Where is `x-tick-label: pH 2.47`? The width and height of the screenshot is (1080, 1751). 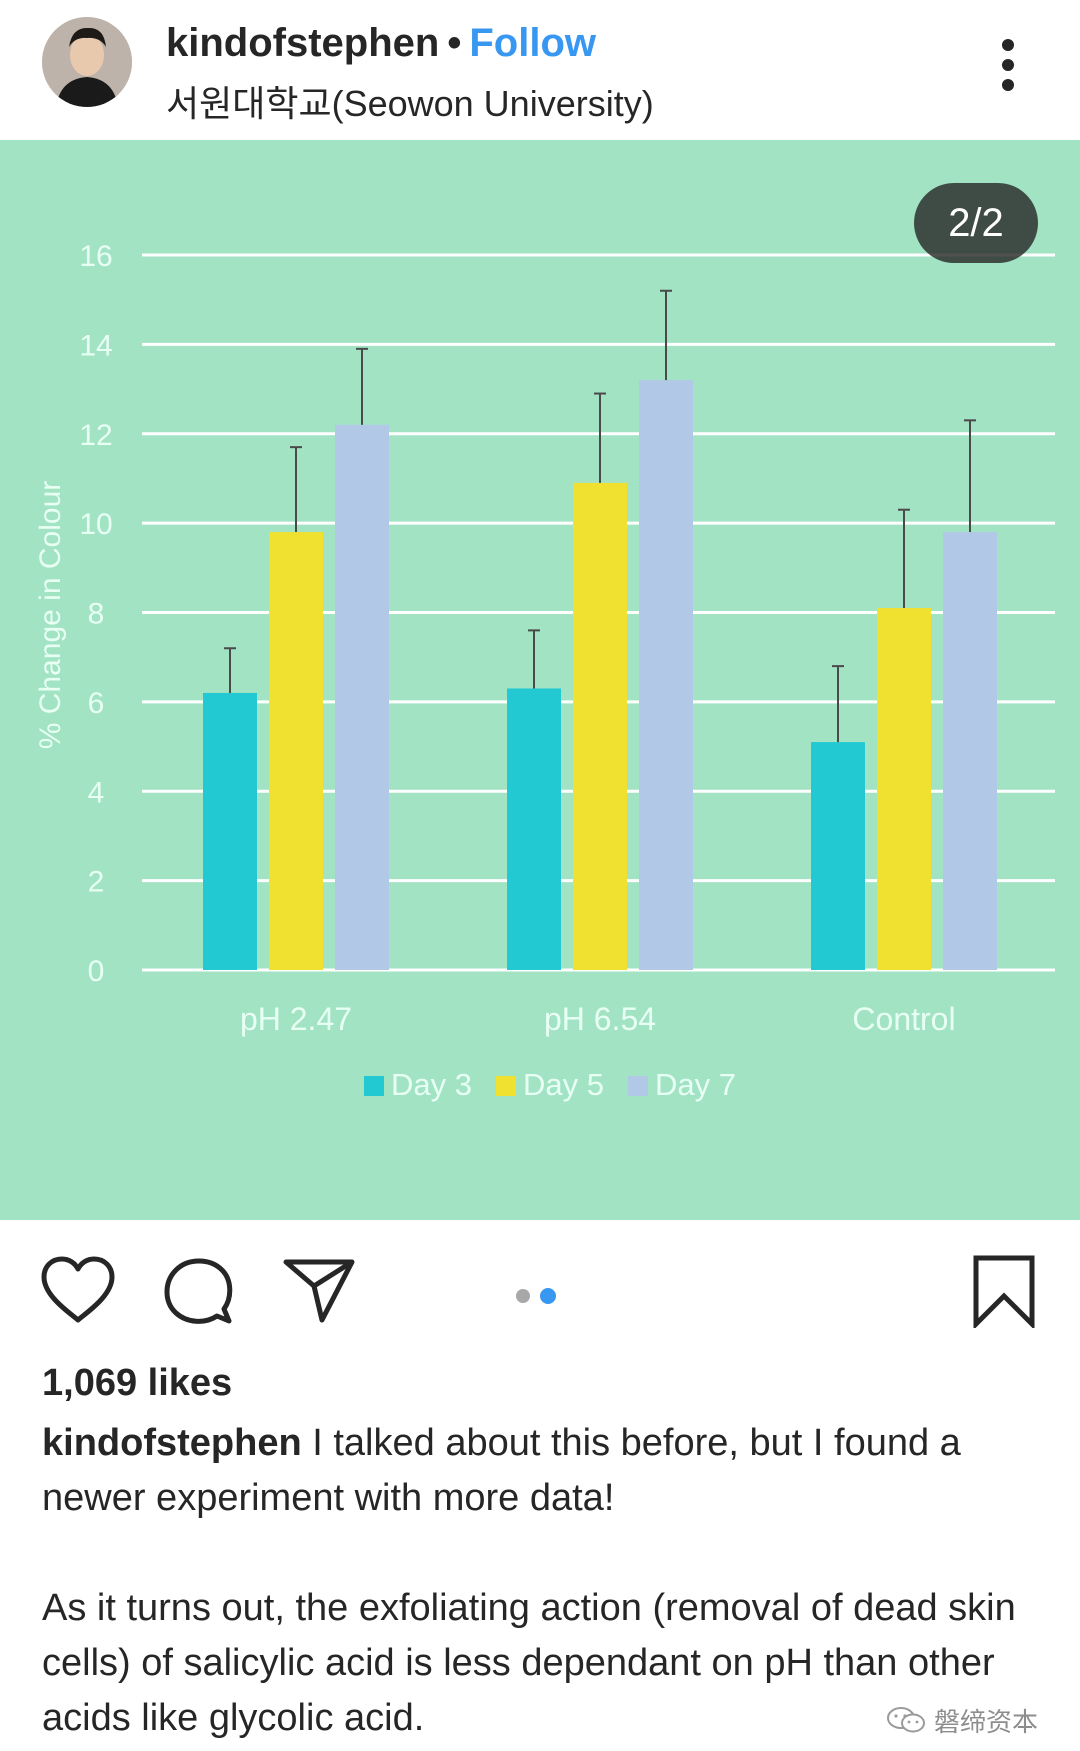 x-tick-label: pH 2.47 is located at coordinates (296, 1019).